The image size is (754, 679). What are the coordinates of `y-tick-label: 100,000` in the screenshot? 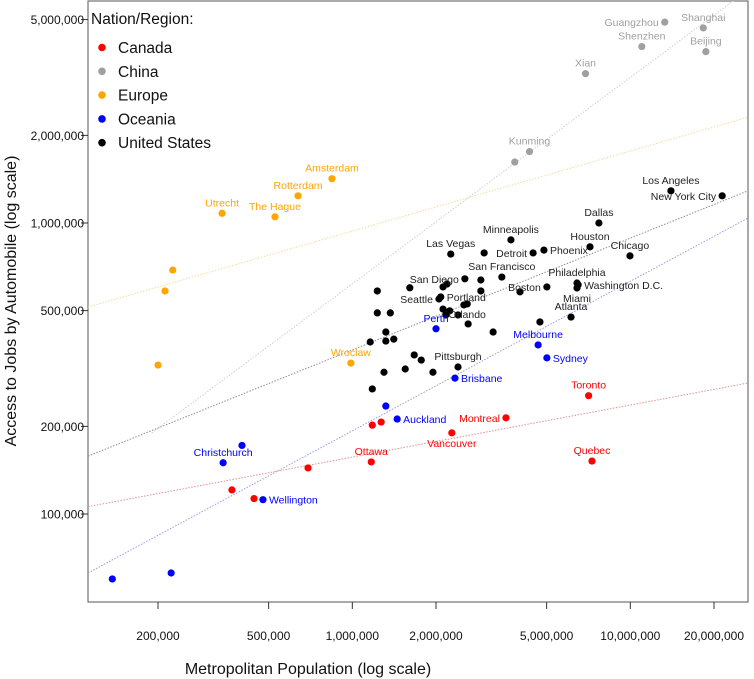 It's located at (63, 515).